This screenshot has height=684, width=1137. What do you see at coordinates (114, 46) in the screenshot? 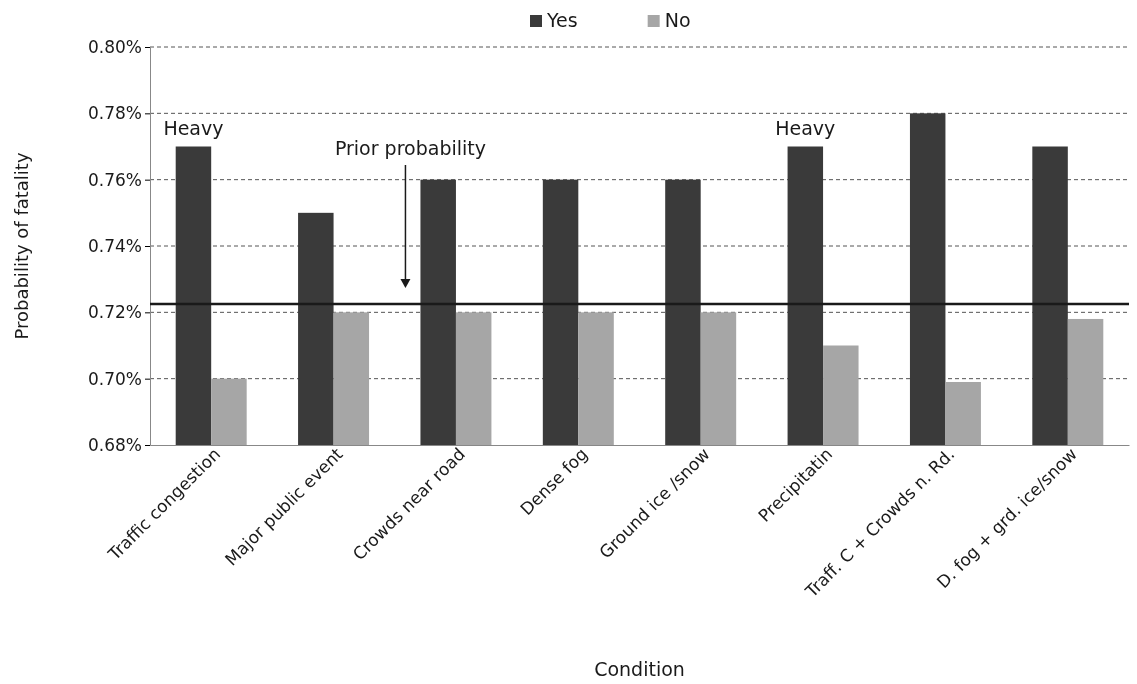
I see `y-tick-label: 0.80%` at bounding box center [114, 46].